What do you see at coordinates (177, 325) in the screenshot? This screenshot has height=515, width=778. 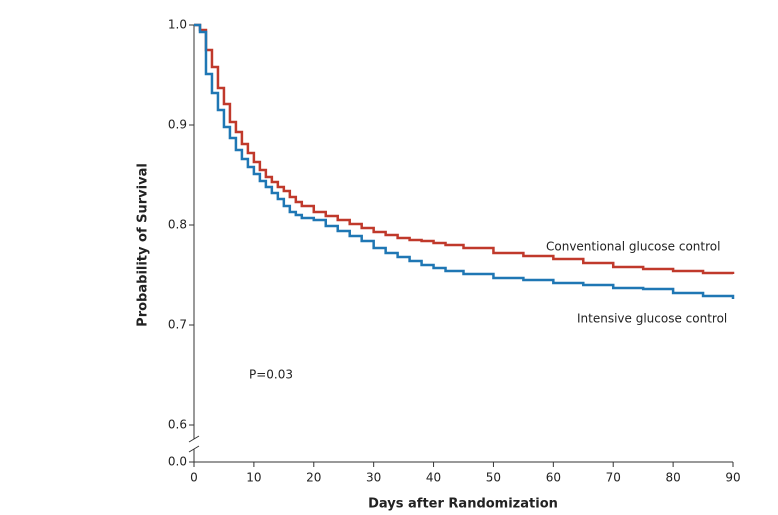 I see `y-tick-label: 0.7` at bounding box center [177, 325].